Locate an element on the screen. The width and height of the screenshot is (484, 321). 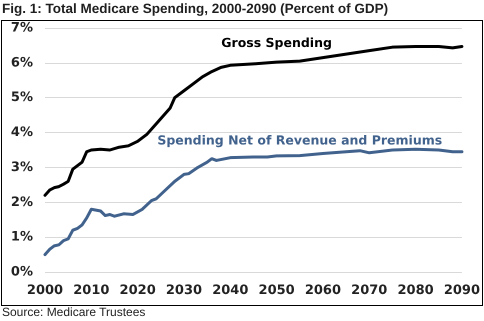
y-tick-label: 7% is located at coordinates (21, 28).